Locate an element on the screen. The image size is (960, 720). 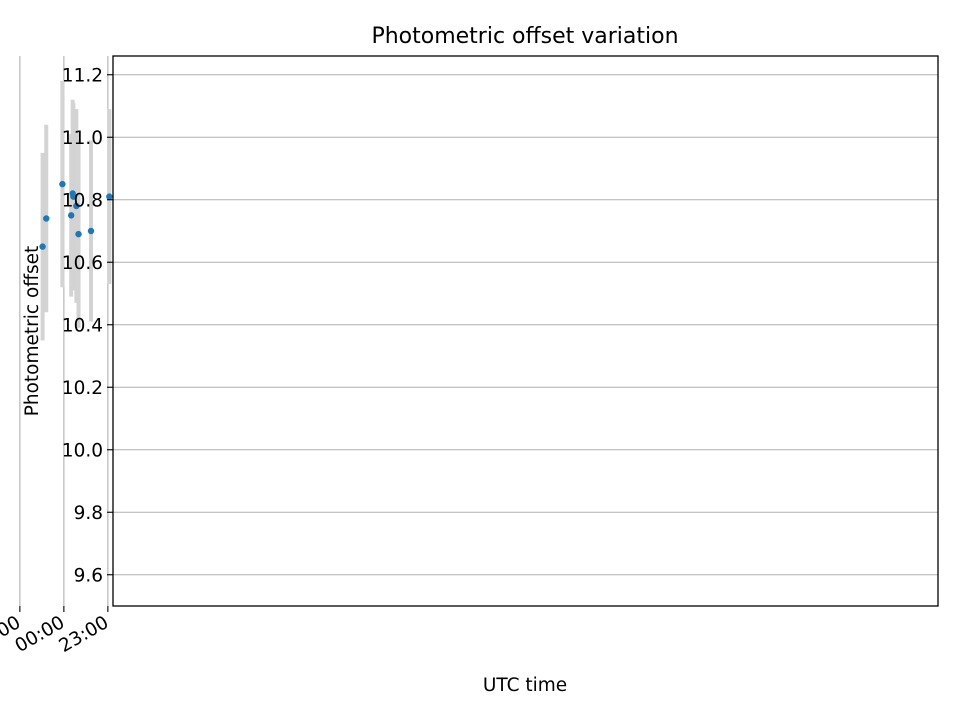
y-tick-label: 10.0 is located at coordinates (82, 450).